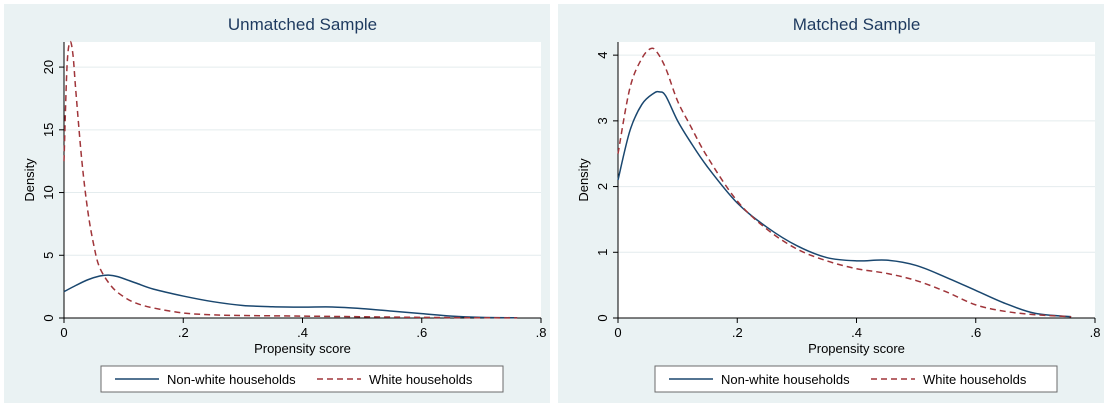  Describe the element at coordinates (857, 24) in the screenshot. I see `chart-title: Matched Sample` at that location.